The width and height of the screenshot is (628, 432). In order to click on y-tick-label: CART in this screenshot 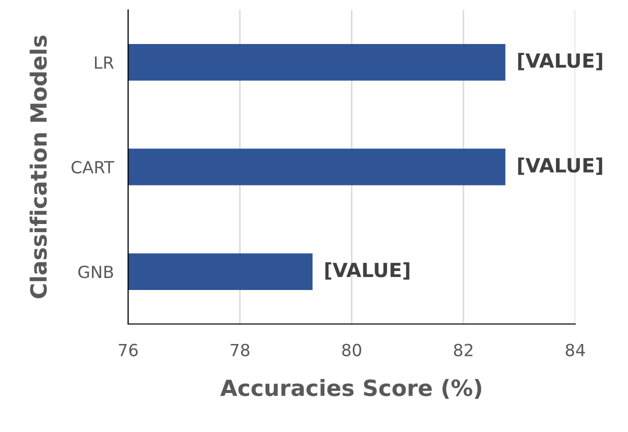, I will do `click(93, 167)`.